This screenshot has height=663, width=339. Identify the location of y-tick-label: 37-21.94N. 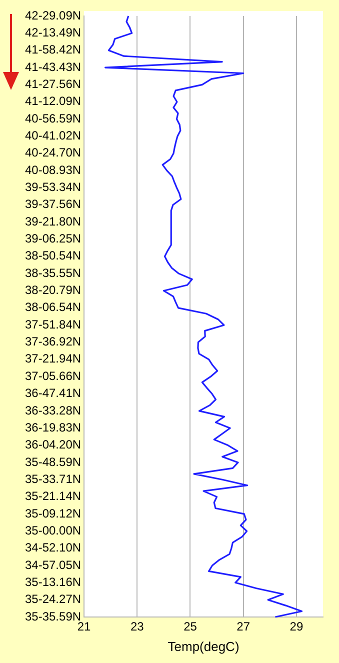
(53, 359).